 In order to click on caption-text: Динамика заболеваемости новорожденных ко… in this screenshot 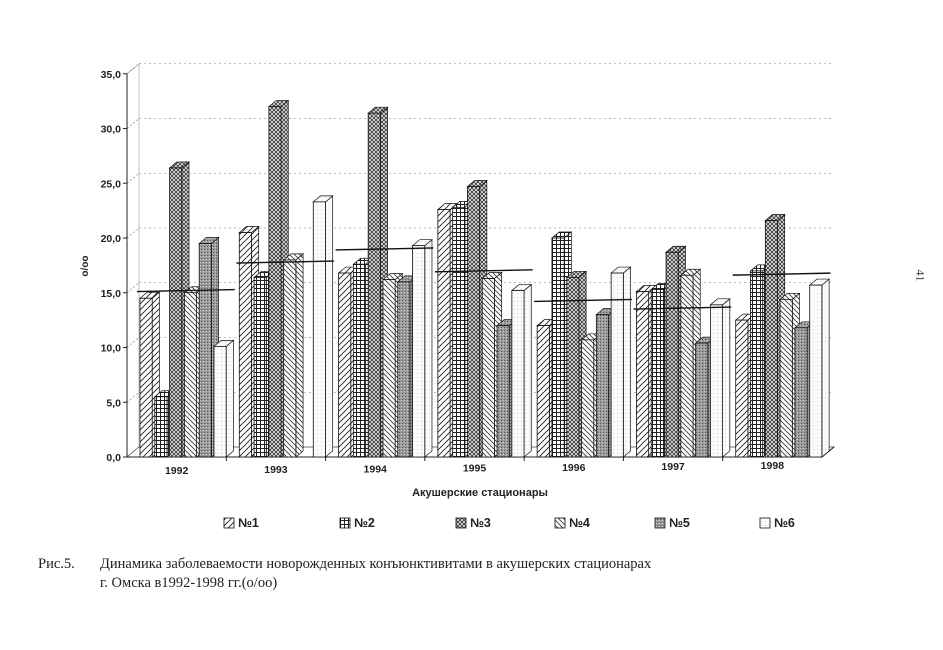, I will do `click(490, 574)`.